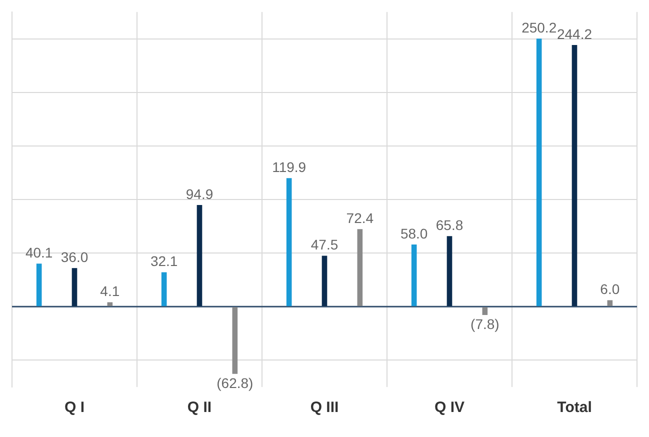 Image resolution: width=649 pixels, height=437 pixels. I want to click on x-tick-label: Q II, so click(199, 407).